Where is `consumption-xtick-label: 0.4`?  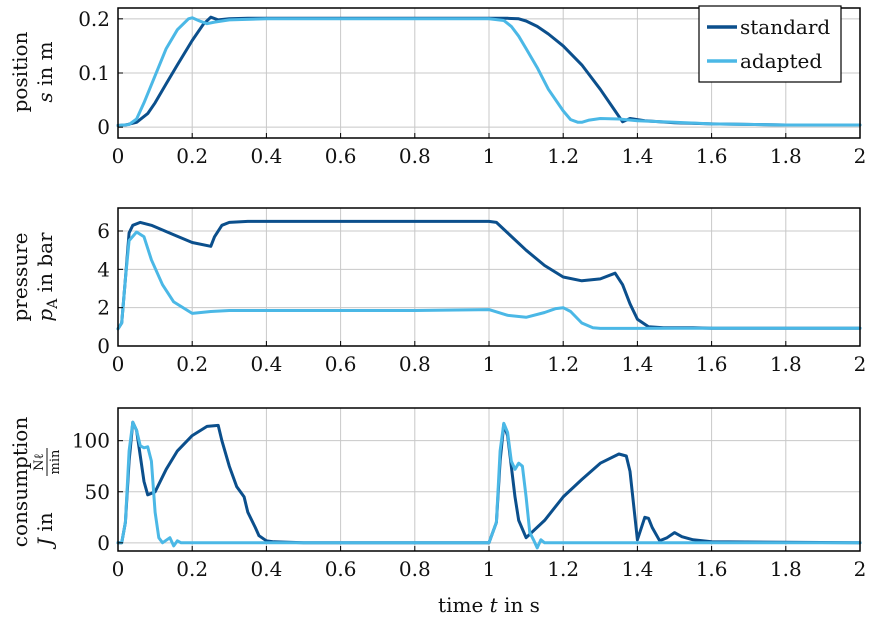
consumption-xtick-label: 0.4 is located at coordinates (266, 569).